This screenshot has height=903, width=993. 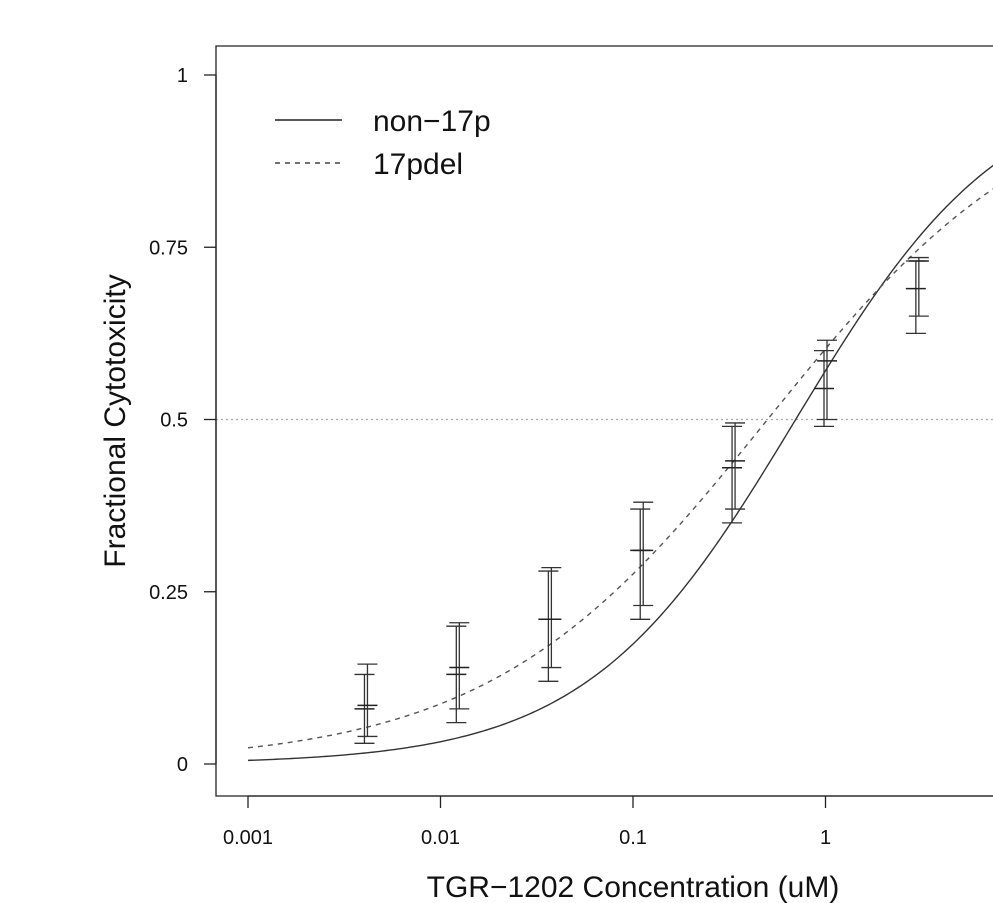 I want to click on y-axis: 0 0.25 0.5 0.75 1, so click(x=183, y=420).